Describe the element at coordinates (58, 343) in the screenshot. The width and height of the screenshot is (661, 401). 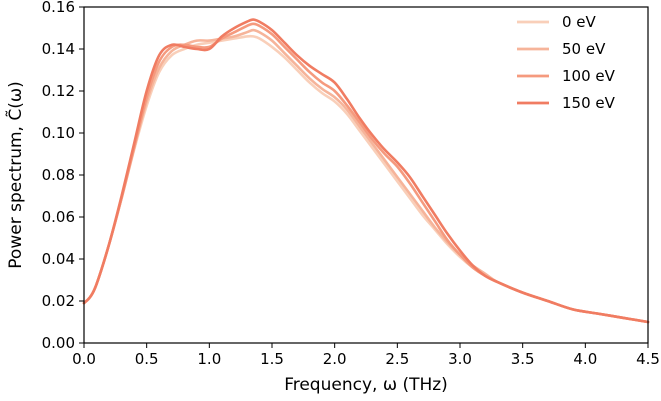
I see `y-tick-label: 0.00` at that location.